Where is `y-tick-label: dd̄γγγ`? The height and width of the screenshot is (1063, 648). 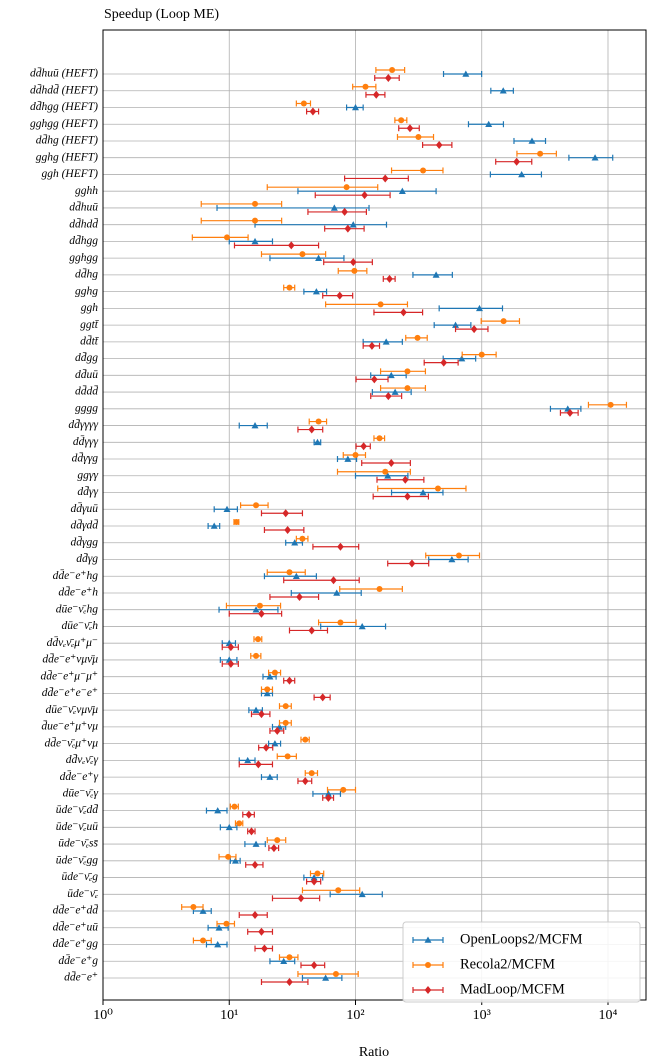 y-tick-label: dd̄γγγ is located at coordinates (86, 441).